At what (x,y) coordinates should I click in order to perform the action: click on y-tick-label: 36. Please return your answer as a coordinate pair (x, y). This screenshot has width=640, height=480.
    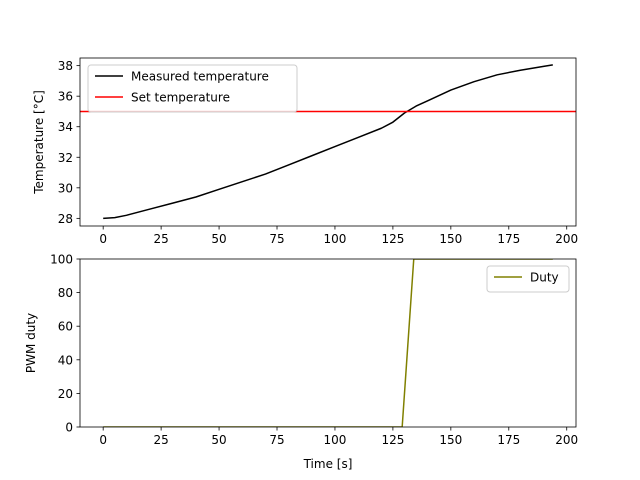
    Looking at the image, I should click on (65, 97).